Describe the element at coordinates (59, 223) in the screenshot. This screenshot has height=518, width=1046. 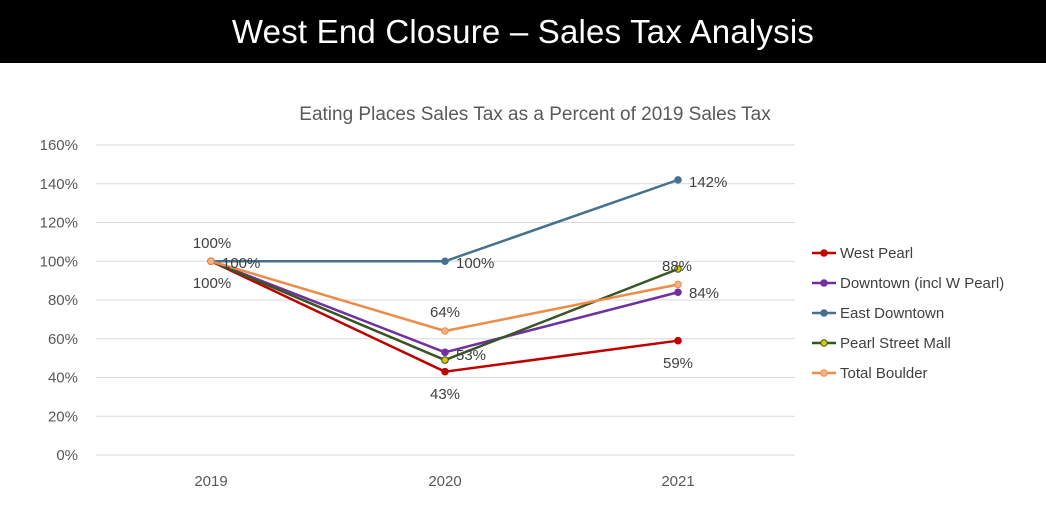
I see `y-tick-label: 120%` at that location.